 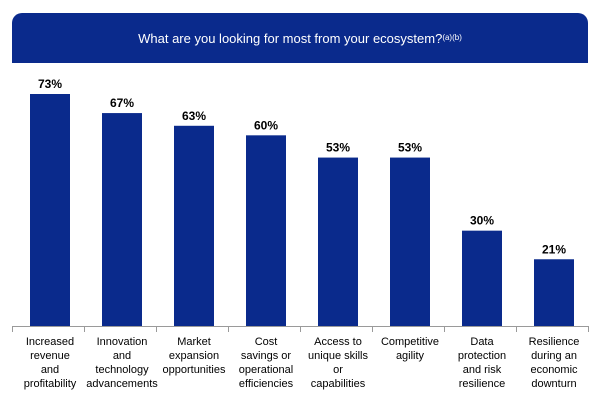 I want to click on category-label-line: technology, so click(x=122, y=370).